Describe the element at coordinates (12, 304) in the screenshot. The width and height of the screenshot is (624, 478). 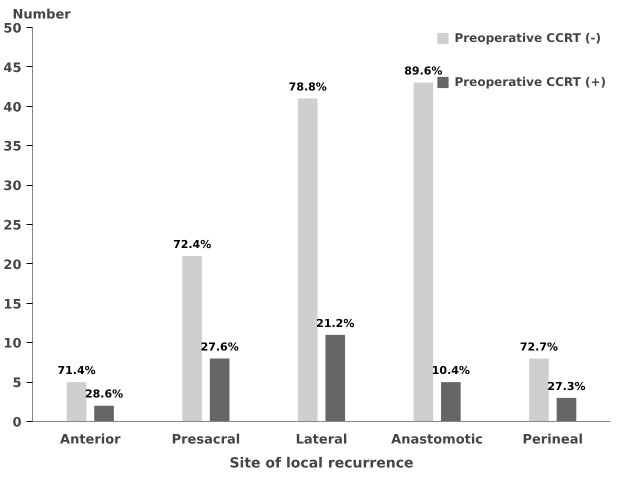
I see `y-tick-label: 15` at that location.